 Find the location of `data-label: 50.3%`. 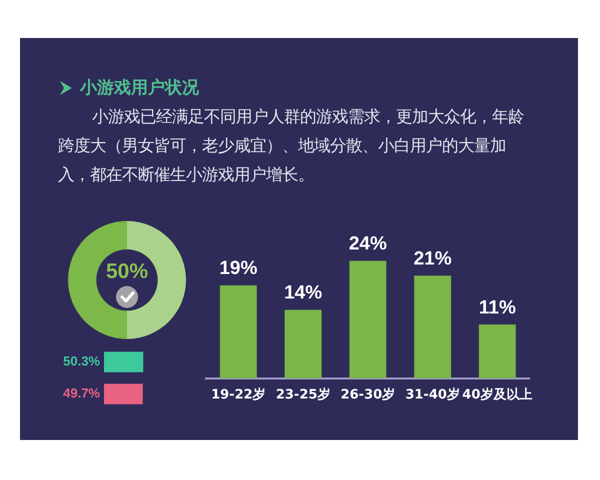

data-label: 50.3% is located at coordinates (81, 361).